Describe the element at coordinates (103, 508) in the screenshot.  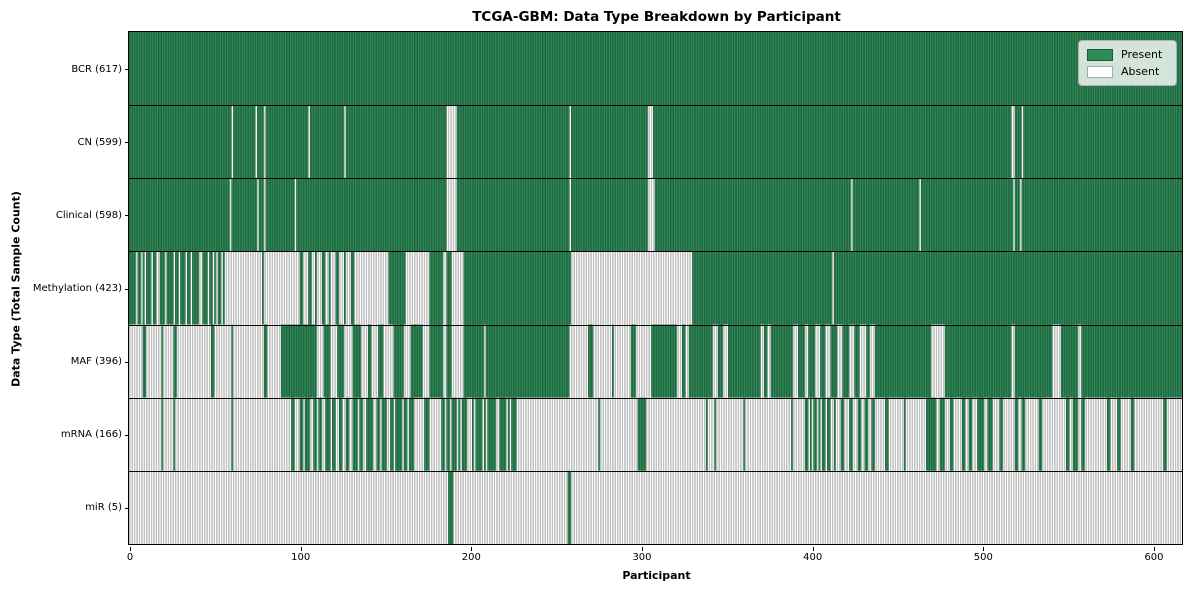
I see `y-tick-label: miR (5)` at that location.